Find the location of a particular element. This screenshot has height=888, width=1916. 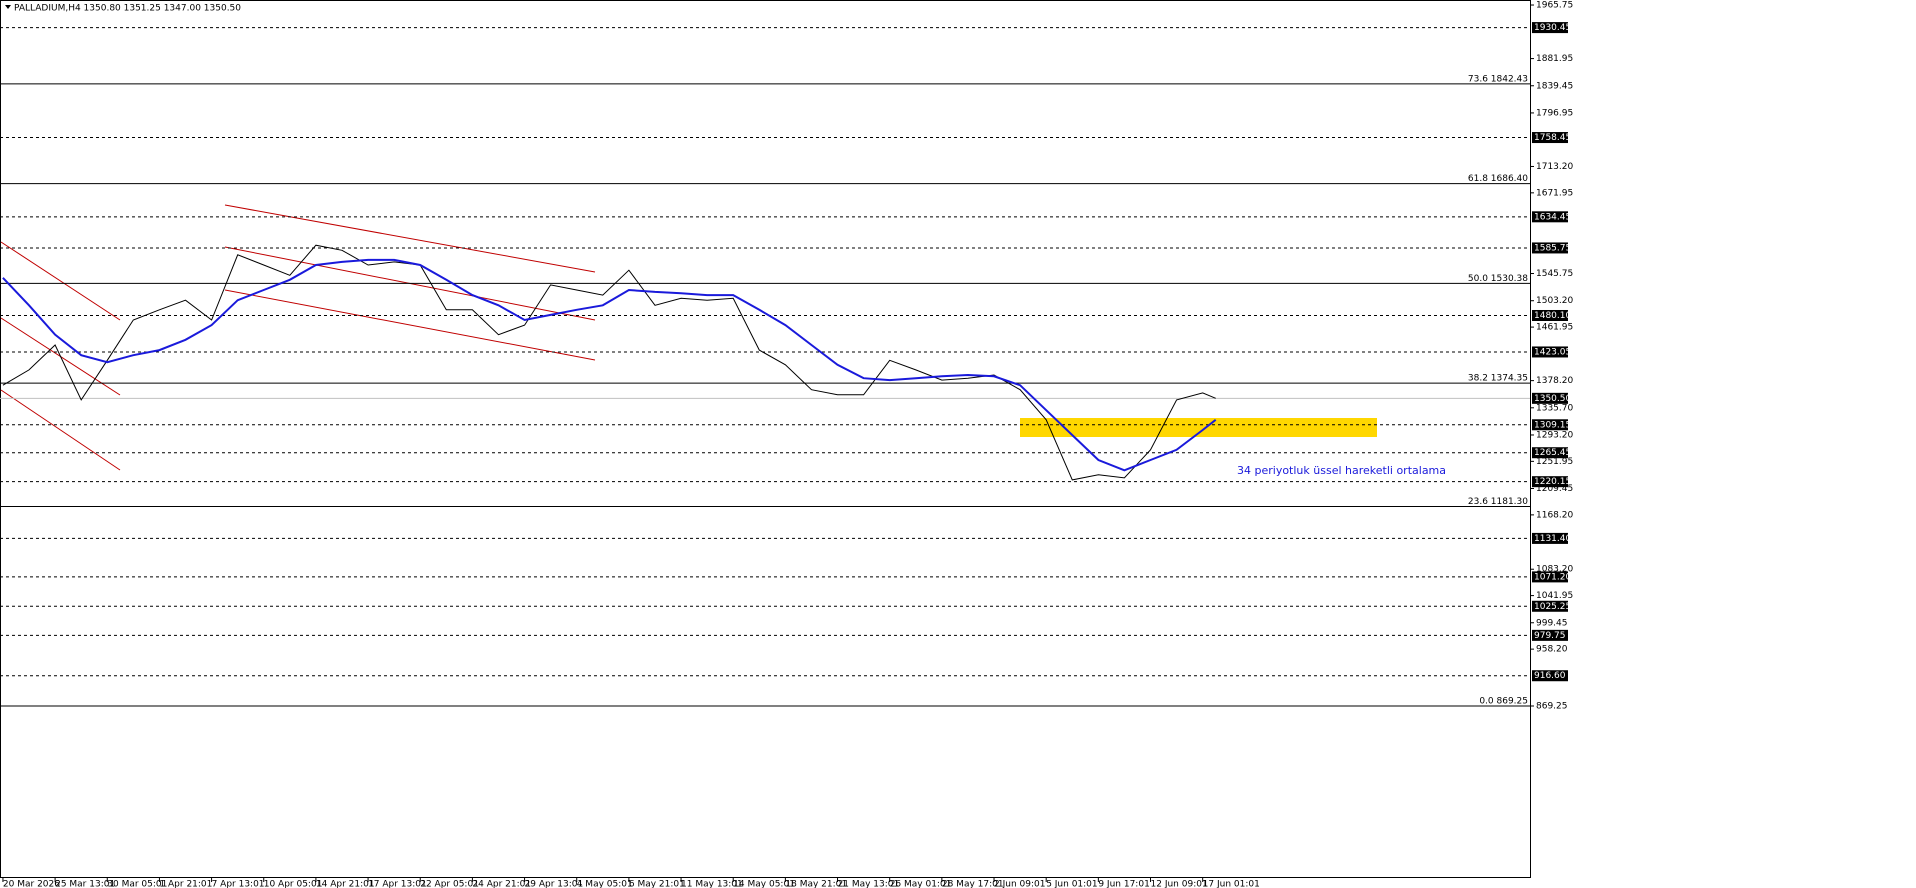

fib-label: 73.6 1842.43 is located at coordinates (1498, 79).